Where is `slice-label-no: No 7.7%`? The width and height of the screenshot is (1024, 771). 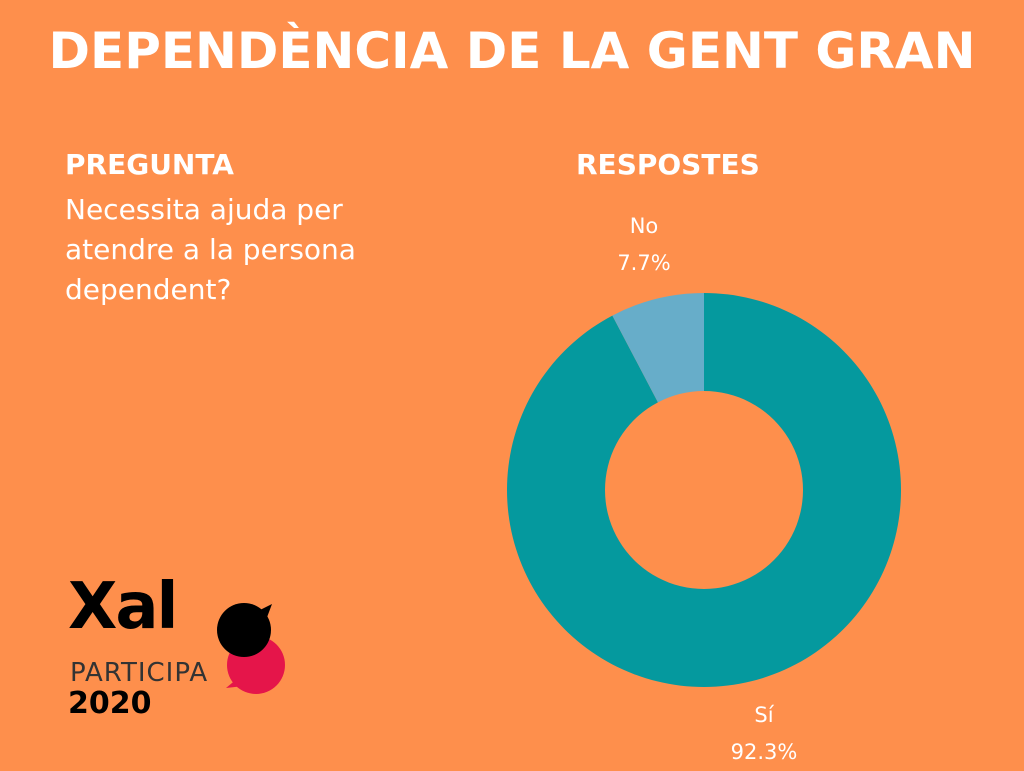 slice-label-no: No 7.7% is located at coordinates (644, 245).